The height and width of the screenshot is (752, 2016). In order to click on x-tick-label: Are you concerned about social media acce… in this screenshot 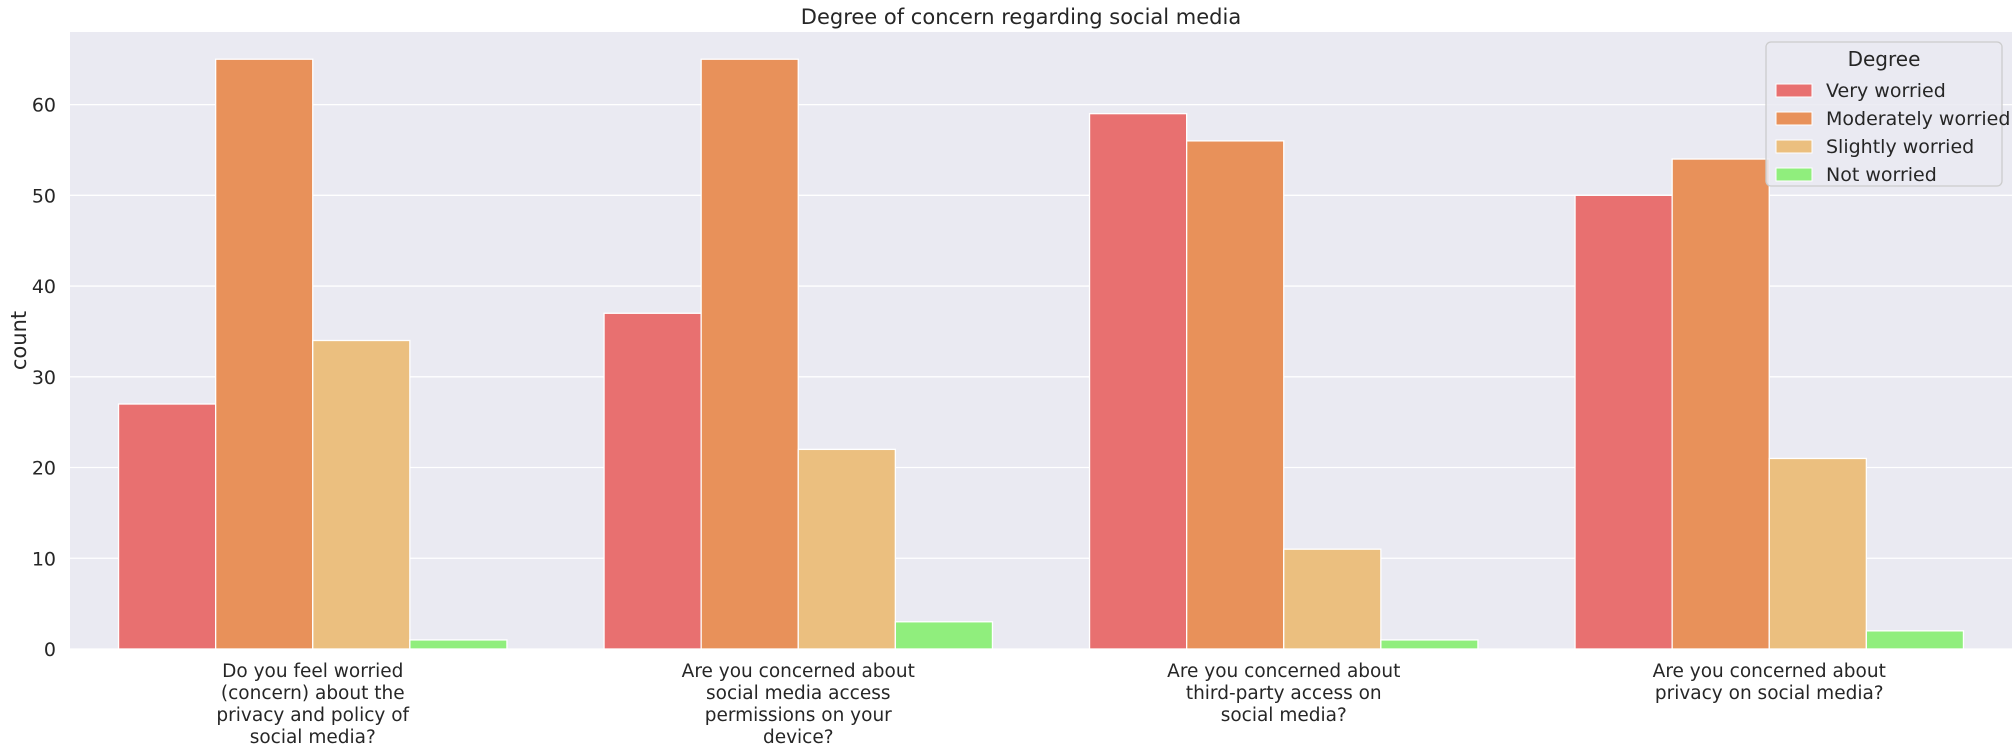, I will do `click(798, 704)`.